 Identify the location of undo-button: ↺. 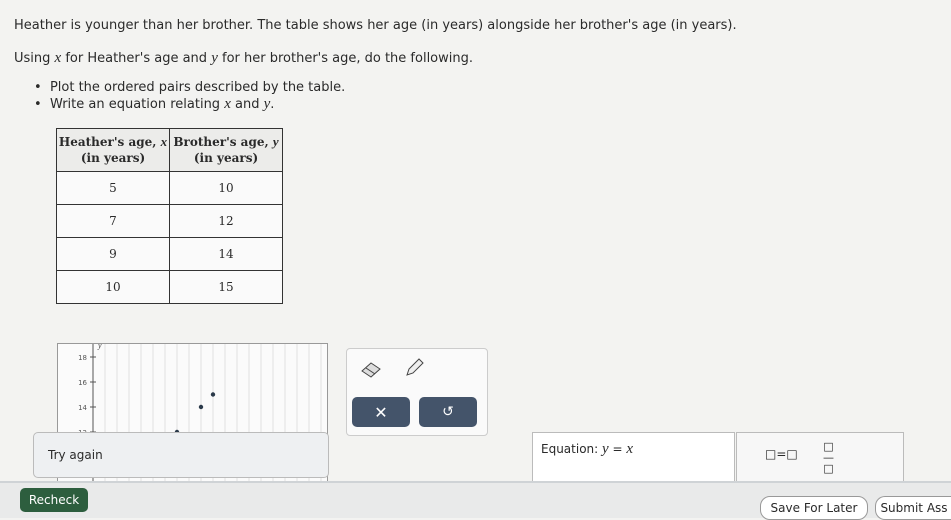
(448, 412).